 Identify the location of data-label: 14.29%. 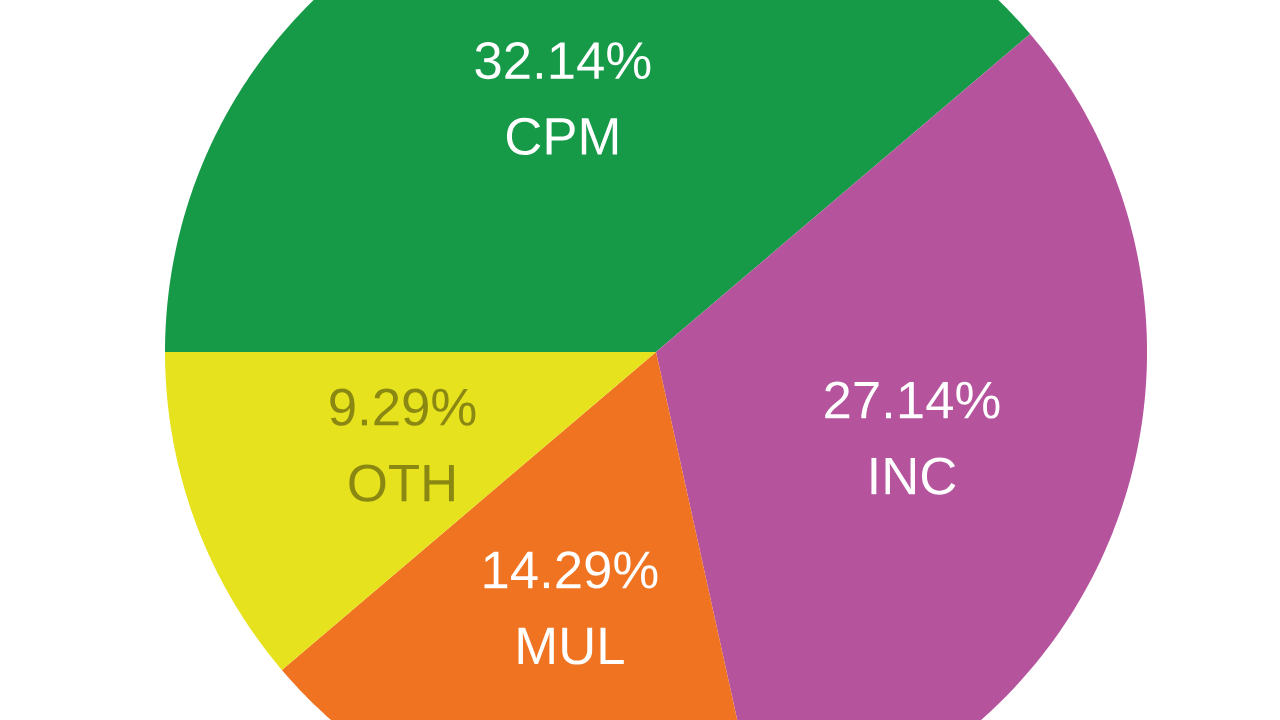
(571, 570).